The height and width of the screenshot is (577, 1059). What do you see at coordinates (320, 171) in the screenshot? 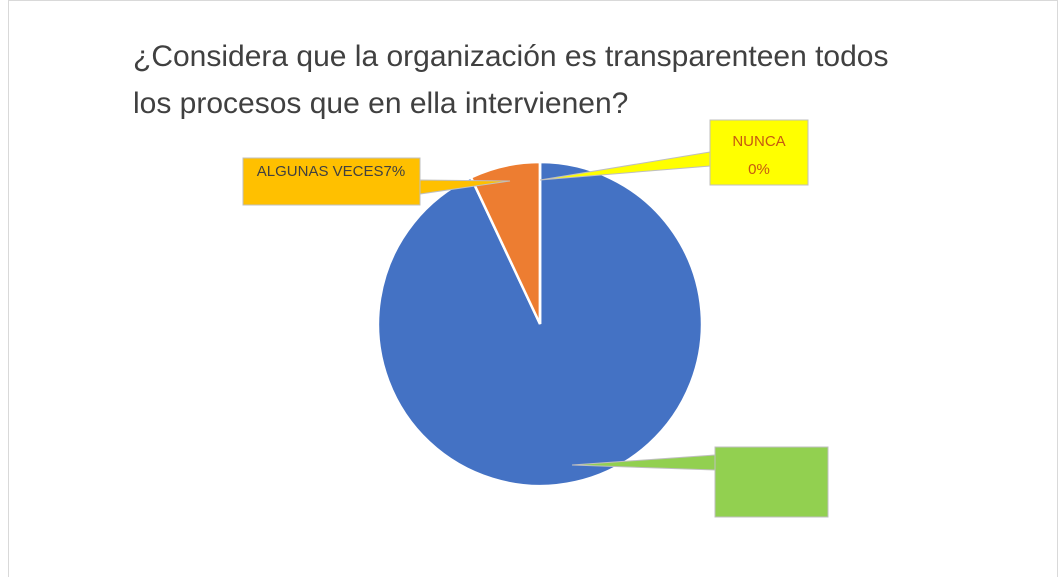
I see `category-label: ALGUNAS VECES` at bounding box center [320, 171].